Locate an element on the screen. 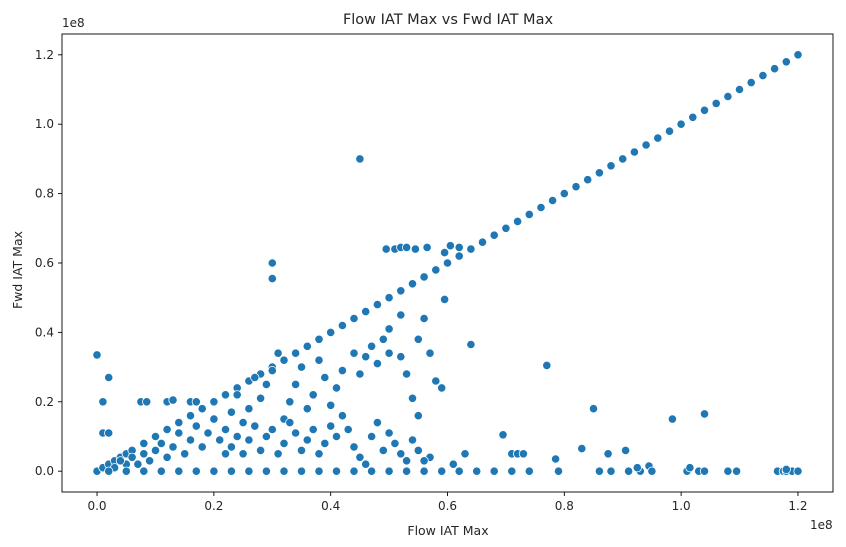 This screenshot has height=547, width=846. y-tick-label: 1.2 is located at coordinates (44, 55).